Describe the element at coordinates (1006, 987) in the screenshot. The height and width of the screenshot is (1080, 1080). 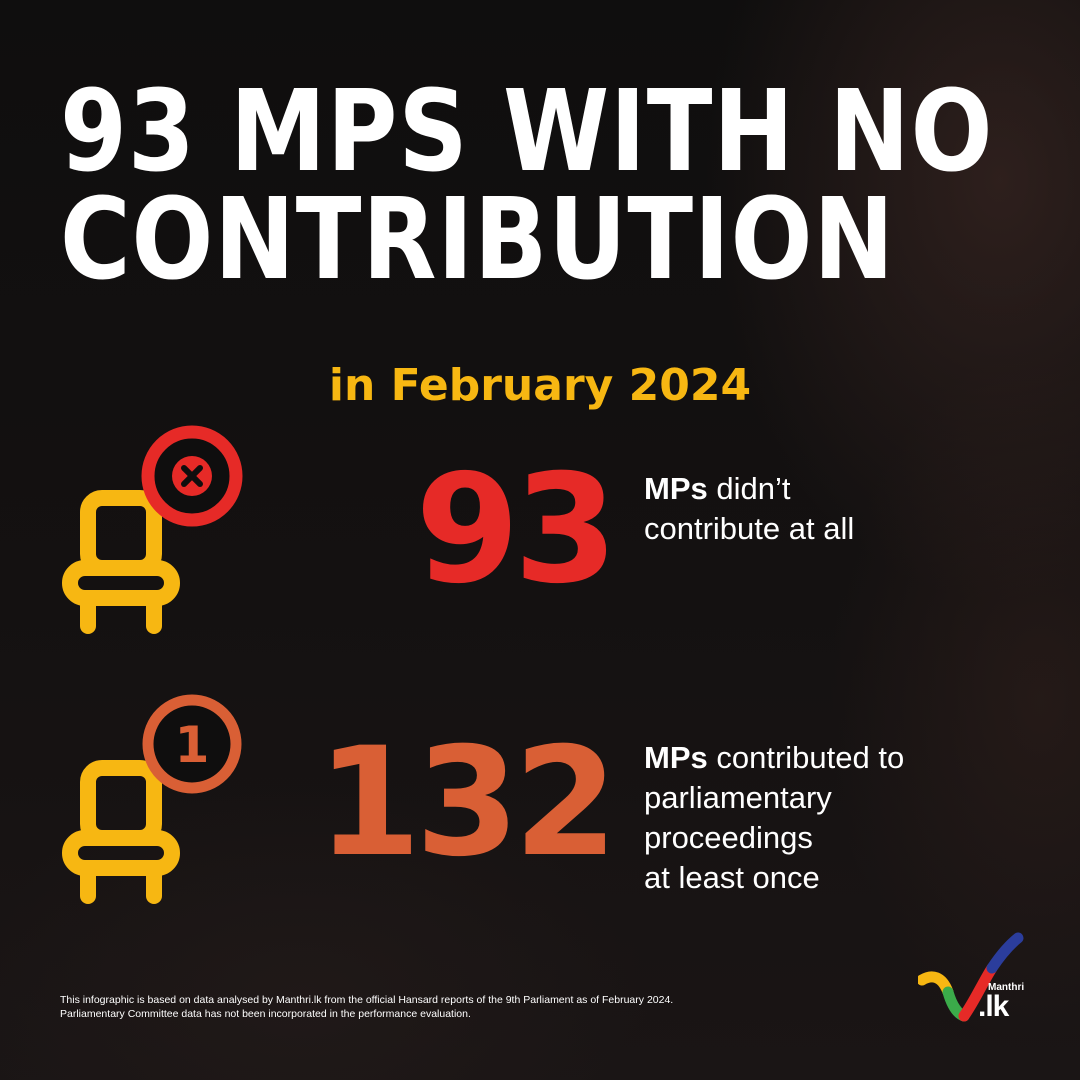
I see `logo-wordmark-small: Manthri` at that location.